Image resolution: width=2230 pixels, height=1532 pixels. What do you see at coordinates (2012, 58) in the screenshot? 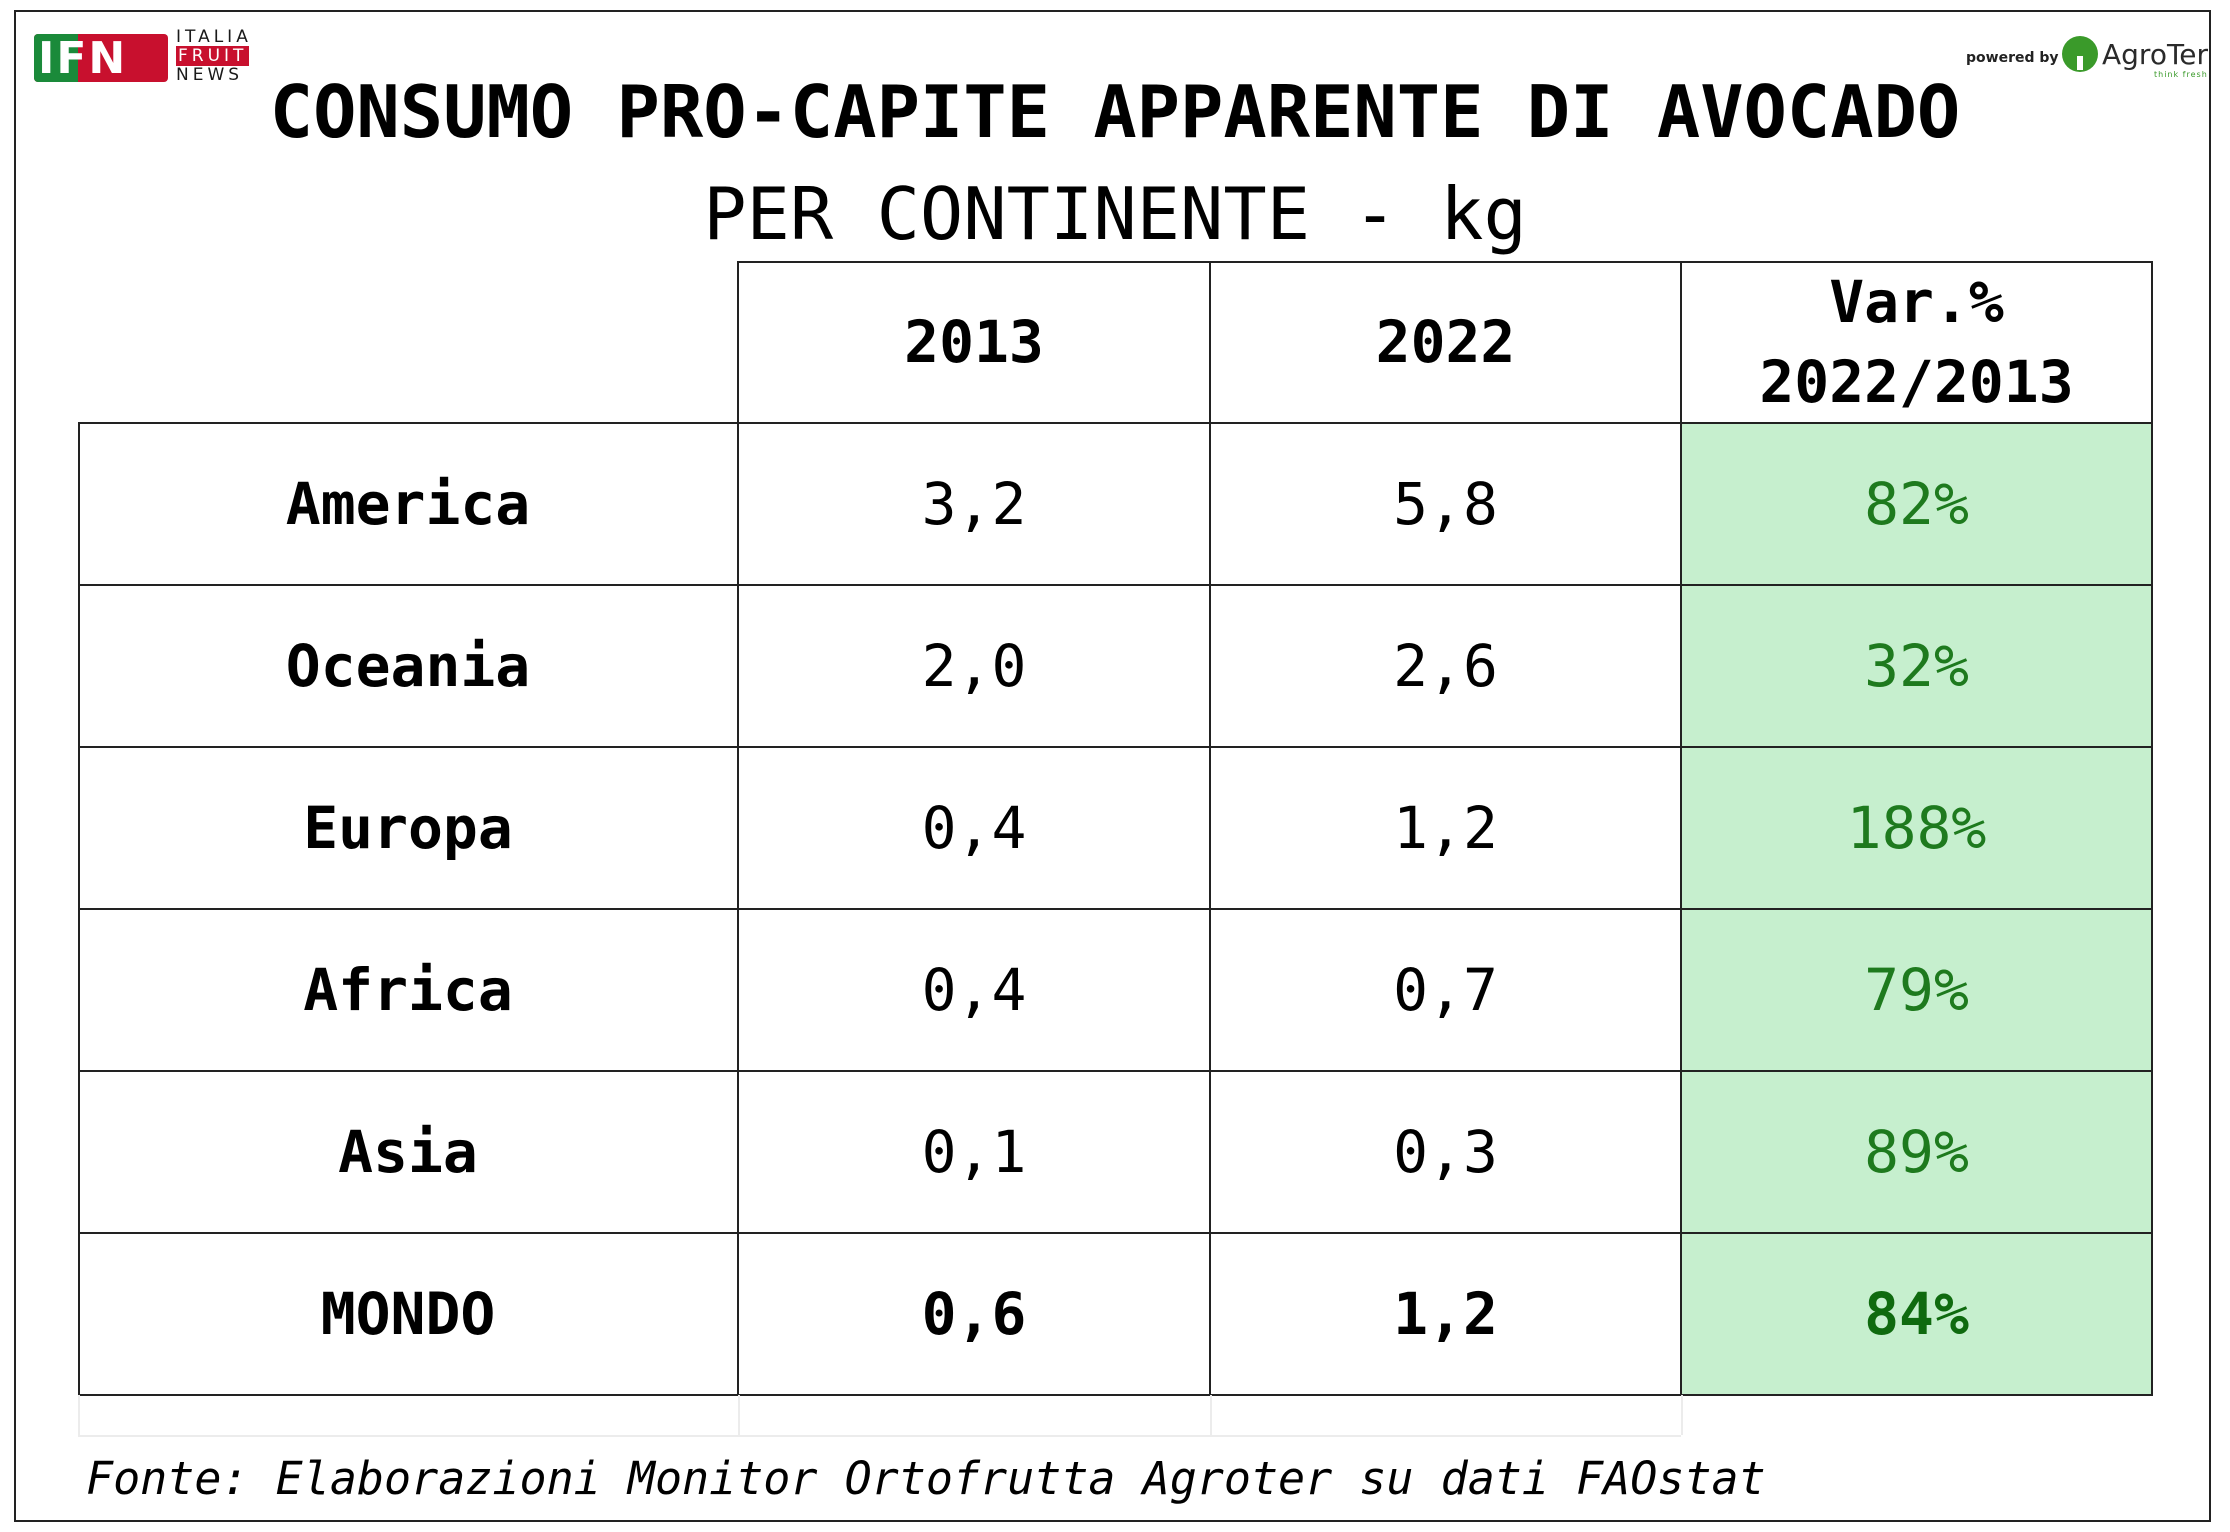
I see `powered-by-label: powered by` at bounding box center [2012, 58].